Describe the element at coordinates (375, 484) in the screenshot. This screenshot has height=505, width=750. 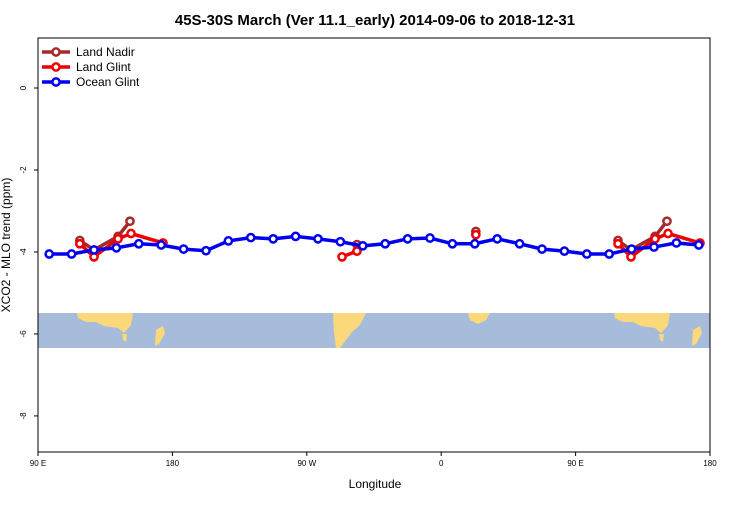
I see `x-axis-label: Longitude` at that location.